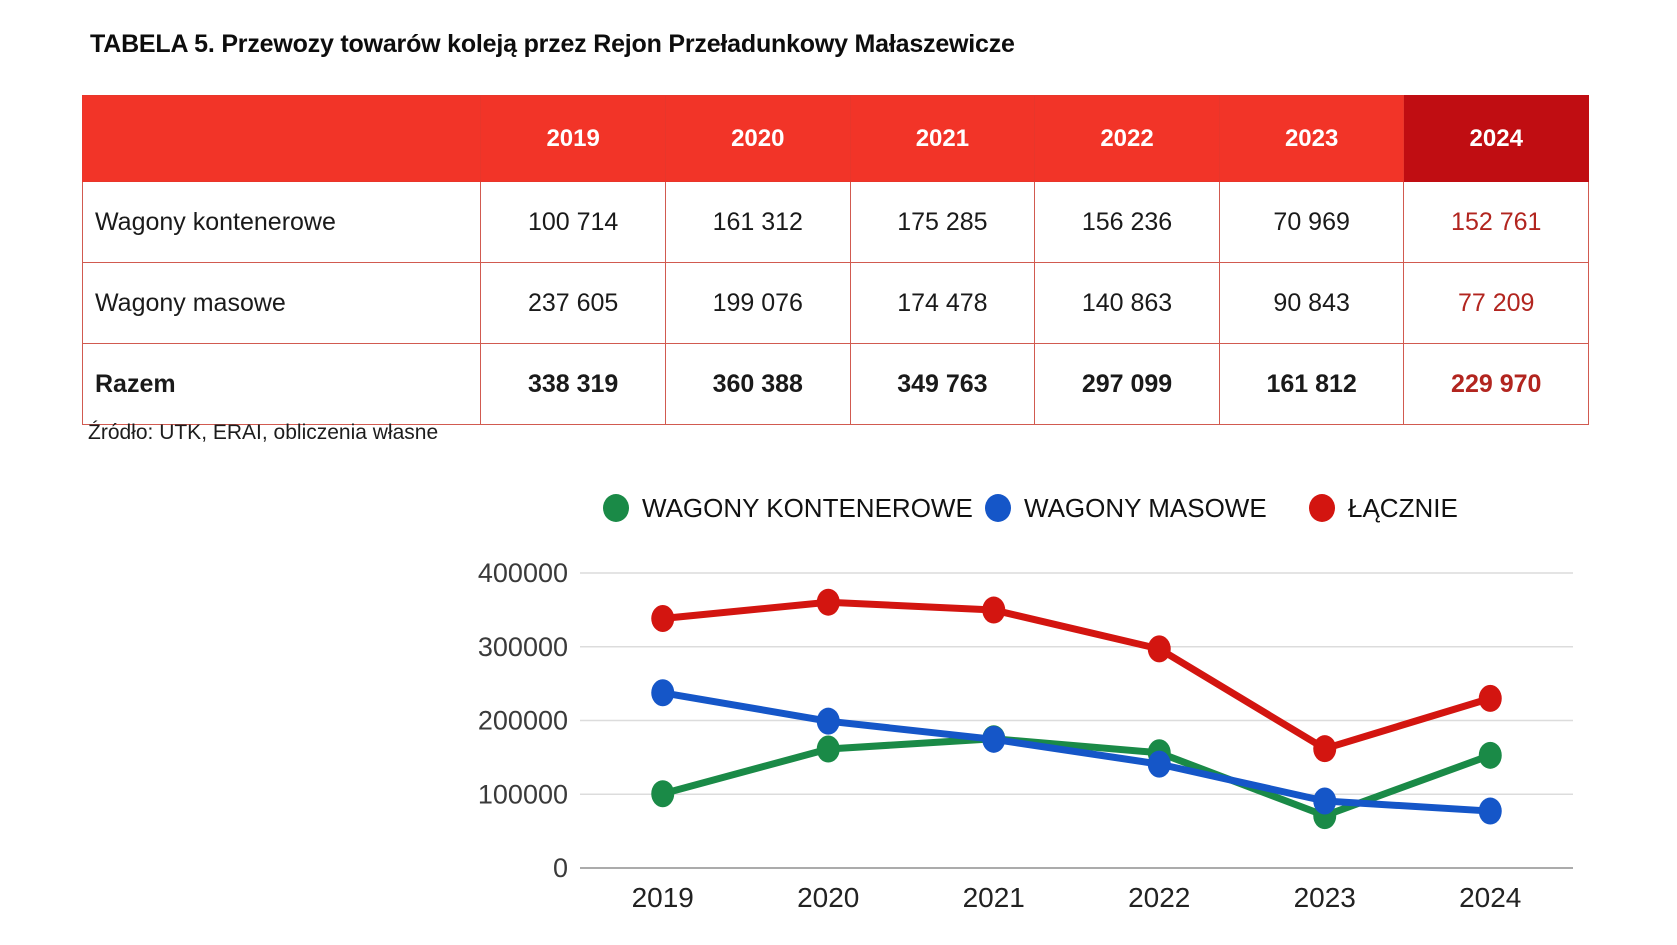  I want to click on table-cell: 360 388, so click(757, 384).